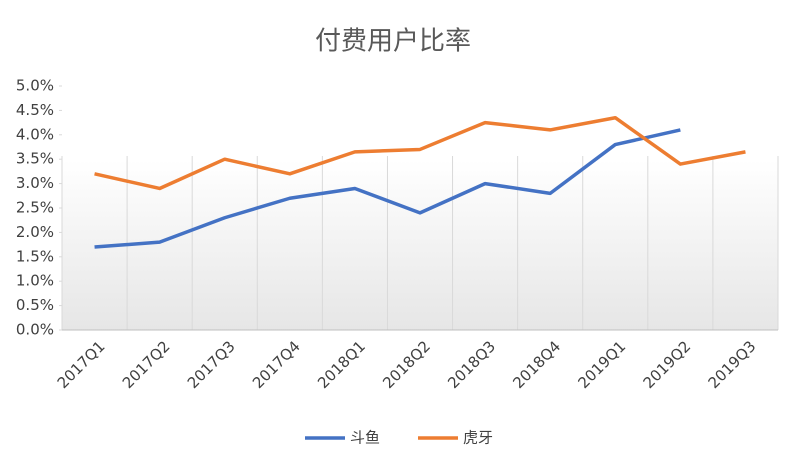 The height and width of the screenshot is (463, 787). Describe the element at coordinates (406, 364) in the screenshot. I see `x-tick-label: 2018Q2` at that location.